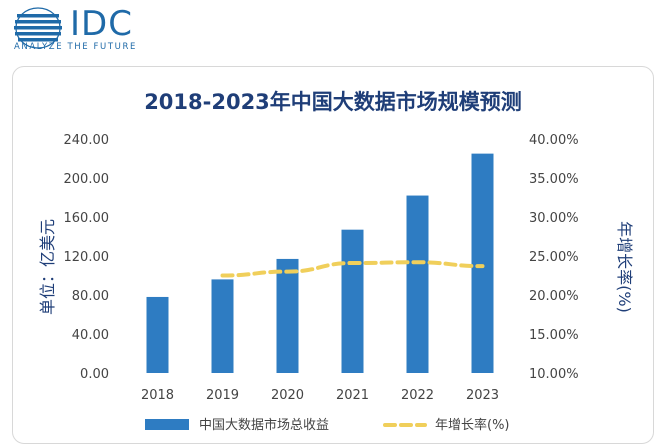 The width and height of the screenshot is (660, 447). Describe the element at coordinates (90, 335) in the screenshot. I see `y-tick-label: 40.00` at that location.